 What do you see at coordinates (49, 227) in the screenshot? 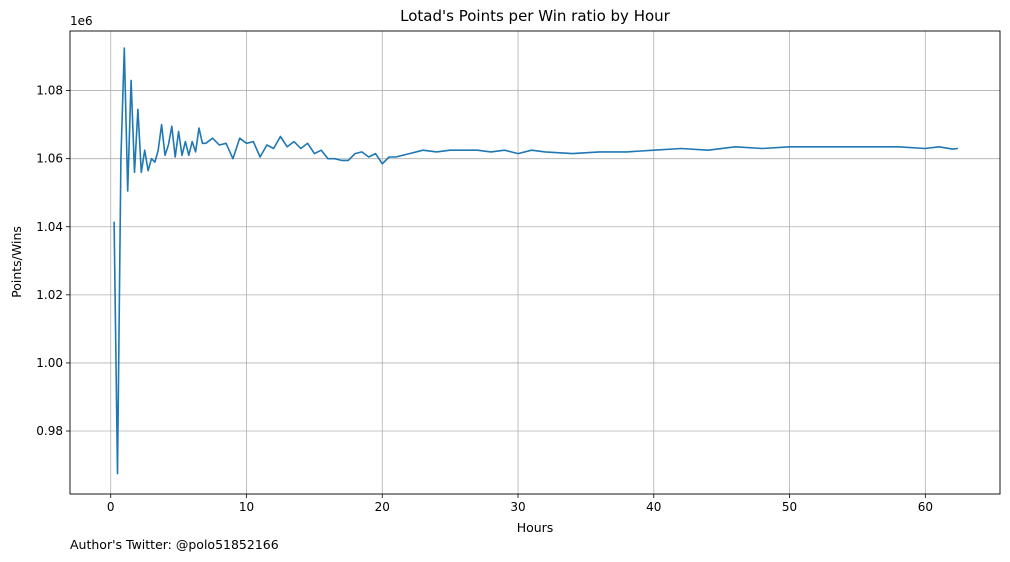
I see `y-tick-label: 1.04` at bounding box center [49, 227].